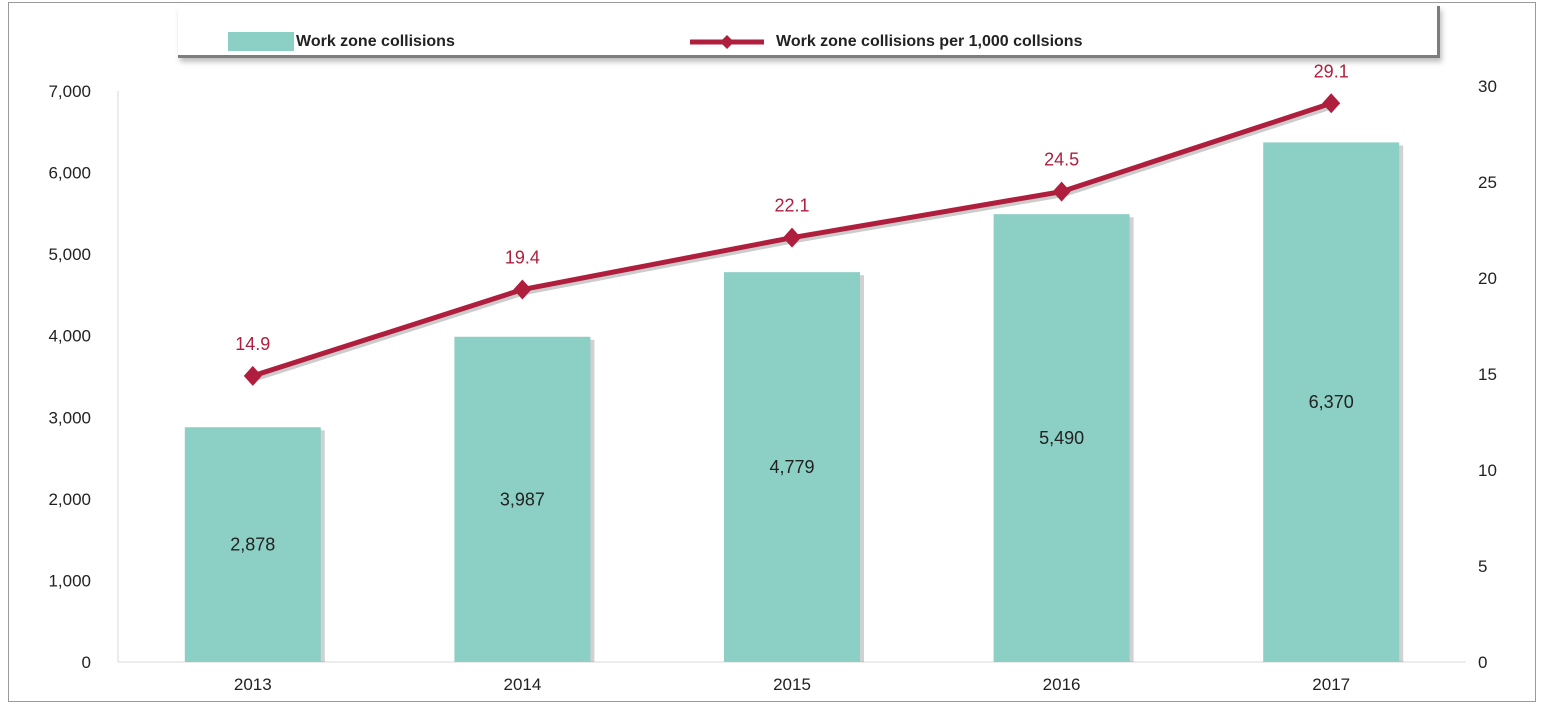  I want to click on legend-line-symbol, so click(727, 42).